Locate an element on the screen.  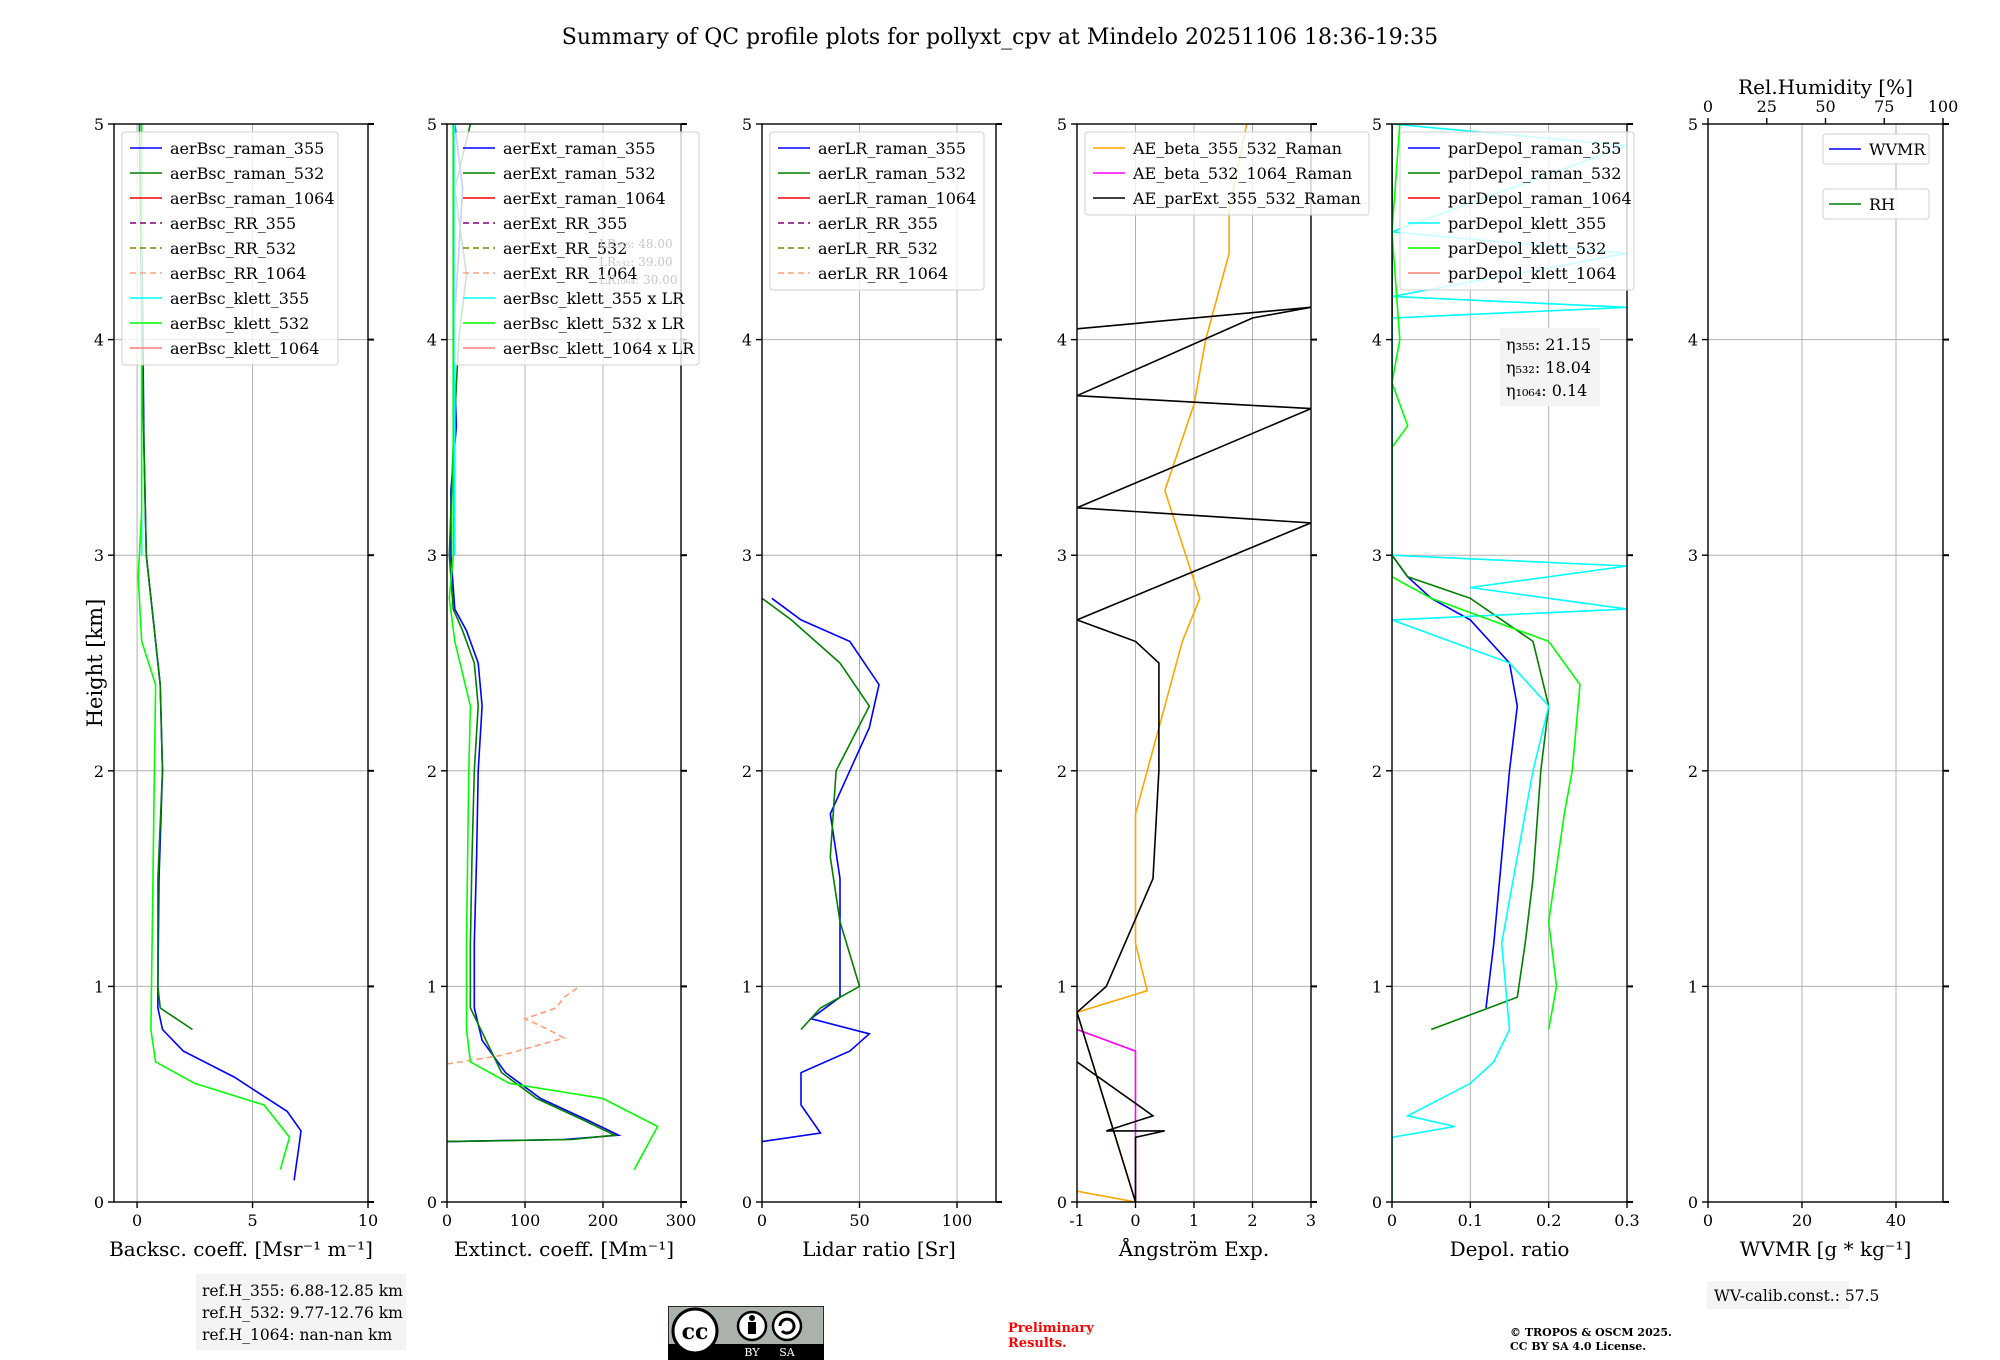
legend-label: aerBsc_klett_1064 is located at coordinates (244, 348).